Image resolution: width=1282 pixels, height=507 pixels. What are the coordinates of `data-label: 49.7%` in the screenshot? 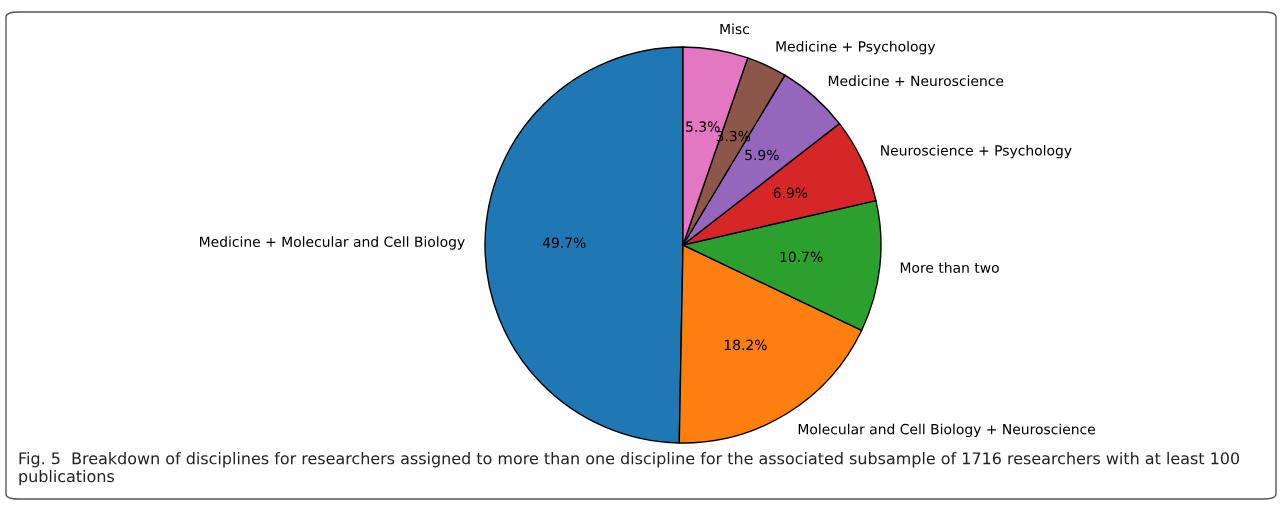 It's located at (564, 242).